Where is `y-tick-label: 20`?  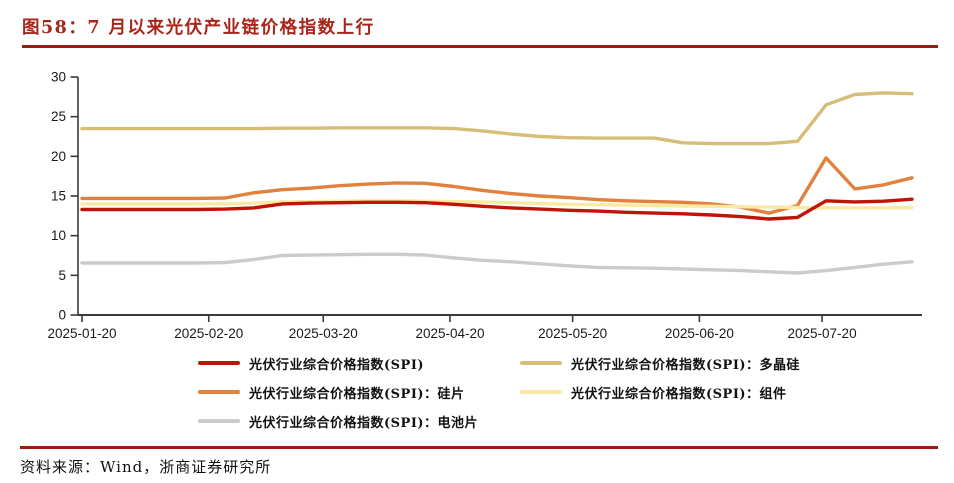
y-tick-label: 20 is located at coordinates (58, 156).